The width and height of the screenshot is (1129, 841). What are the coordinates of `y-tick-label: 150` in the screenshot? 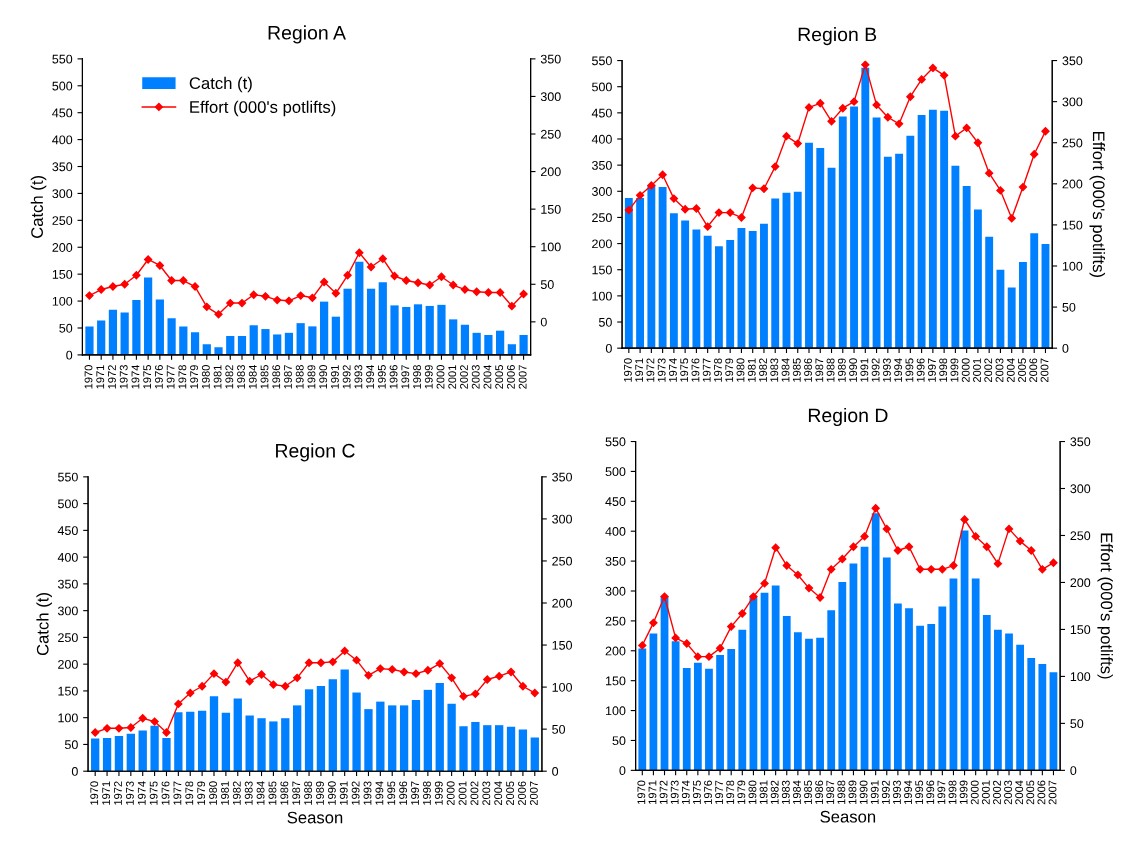 It's located at (62, 274).